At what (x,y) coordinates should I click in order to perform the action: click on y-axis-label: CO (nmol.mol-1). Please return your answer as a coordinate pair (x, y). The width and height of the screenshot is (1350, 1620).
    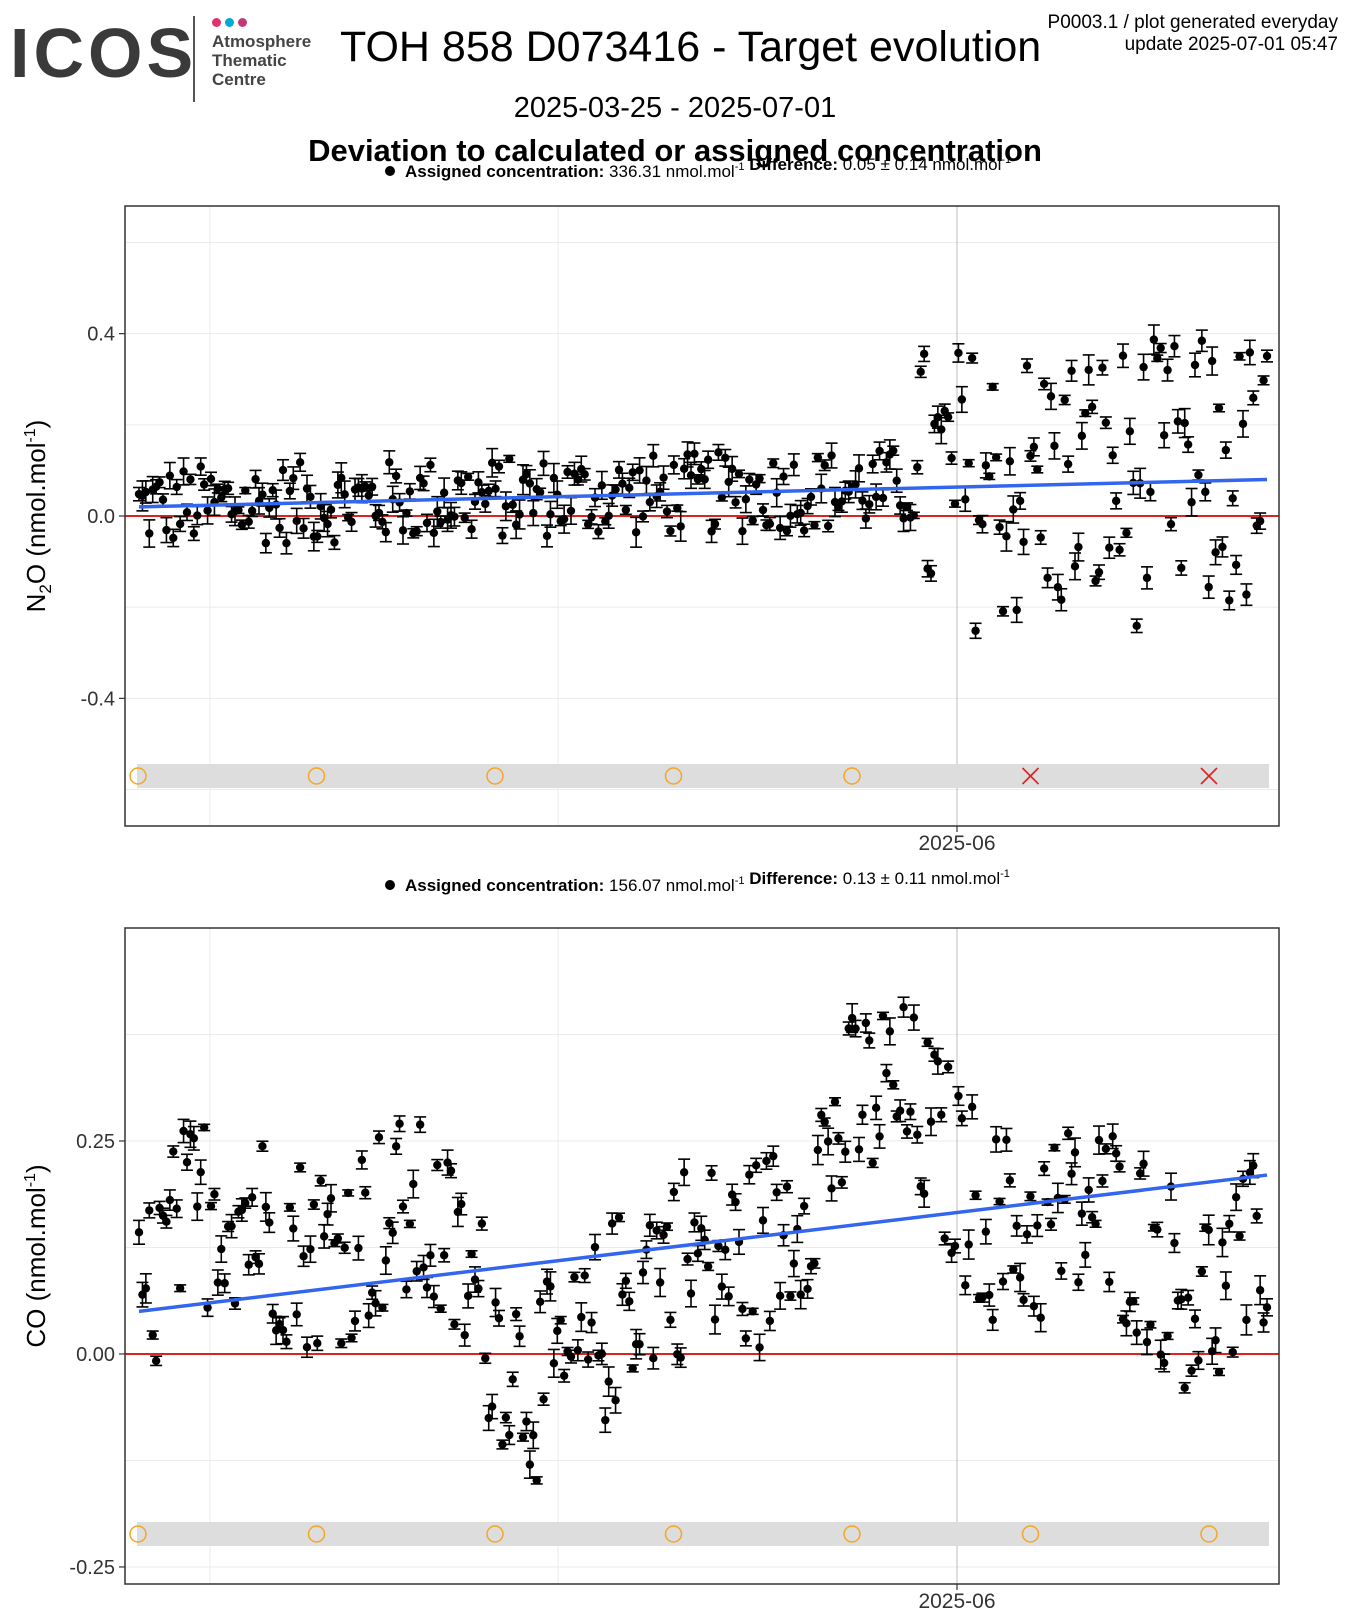
    Looking at the image, I should click on (36, 1255).